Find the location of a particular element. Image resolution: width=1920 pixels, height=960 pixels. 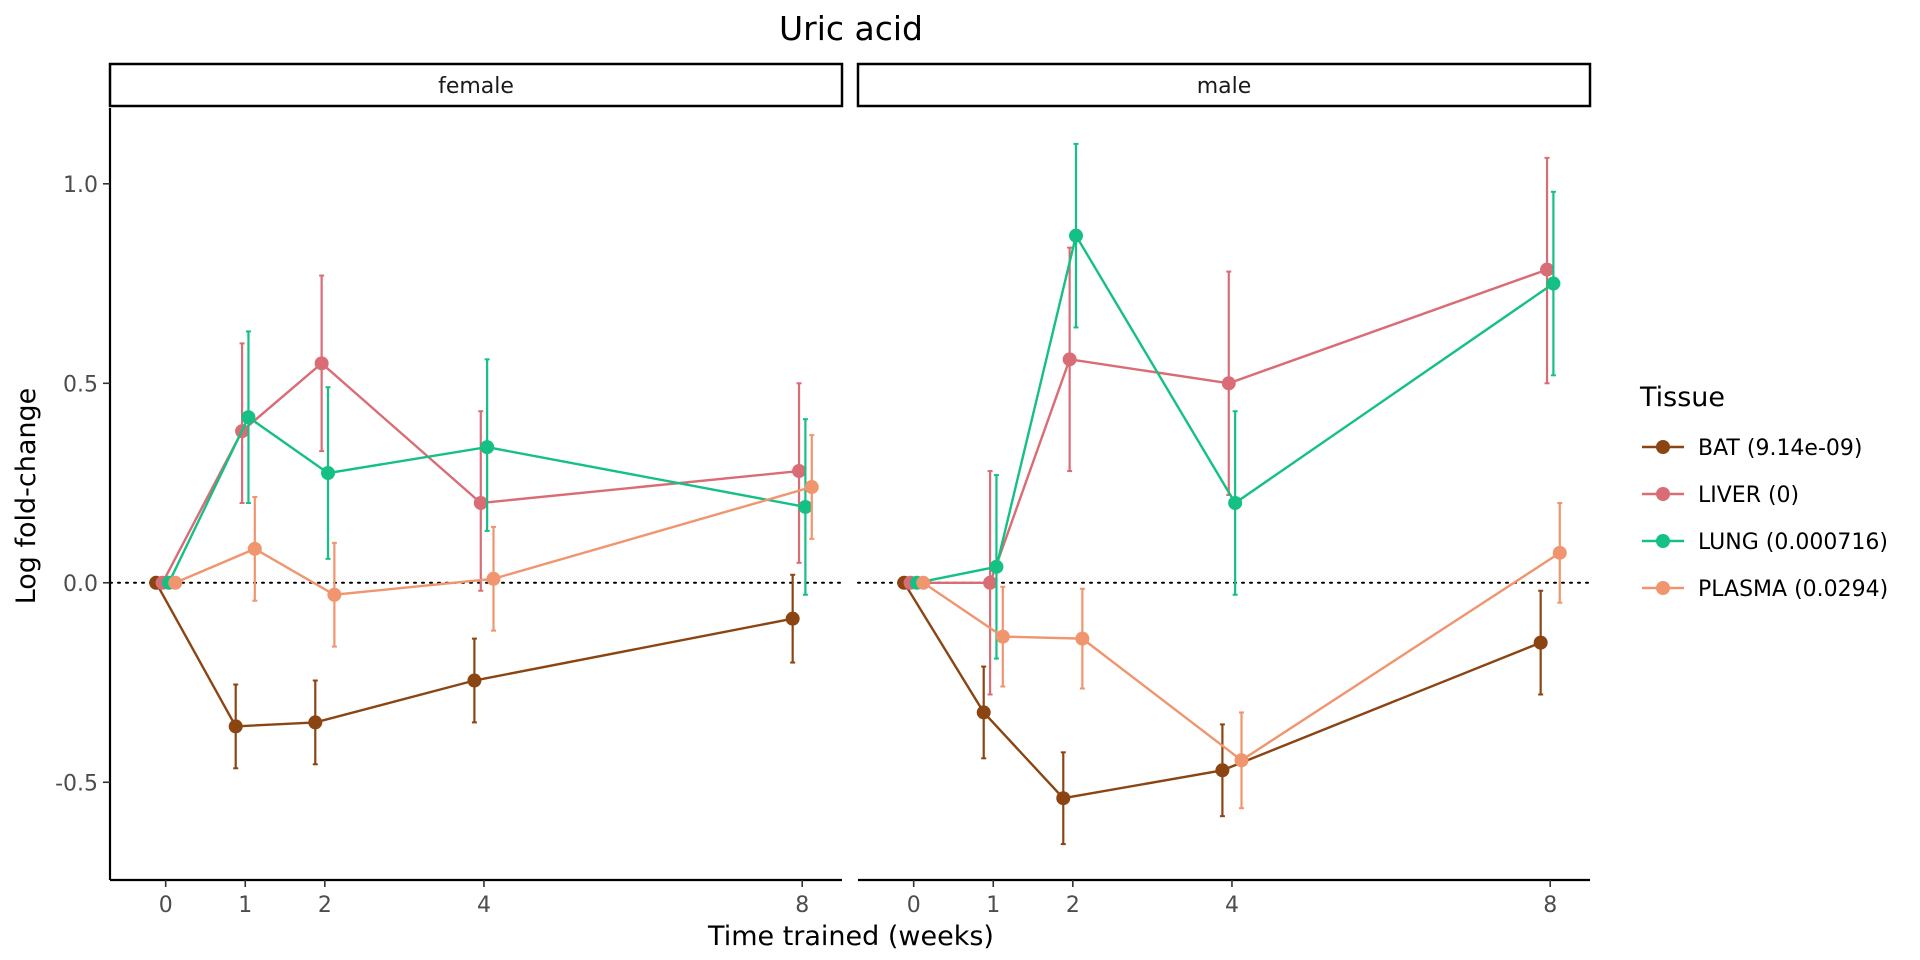

legend-label: LUNG (0.000716) is located at coordinates (1793, 542).